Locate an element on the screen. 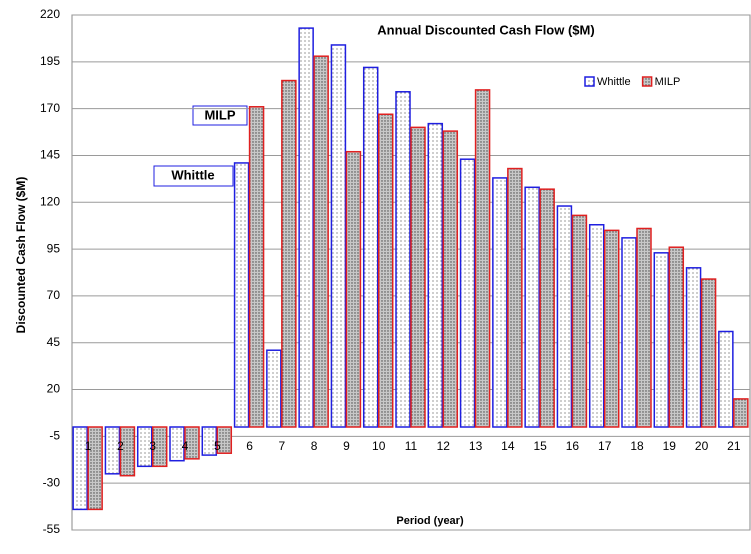  x-tick-label: 21 is located at coordinates (734, 446).